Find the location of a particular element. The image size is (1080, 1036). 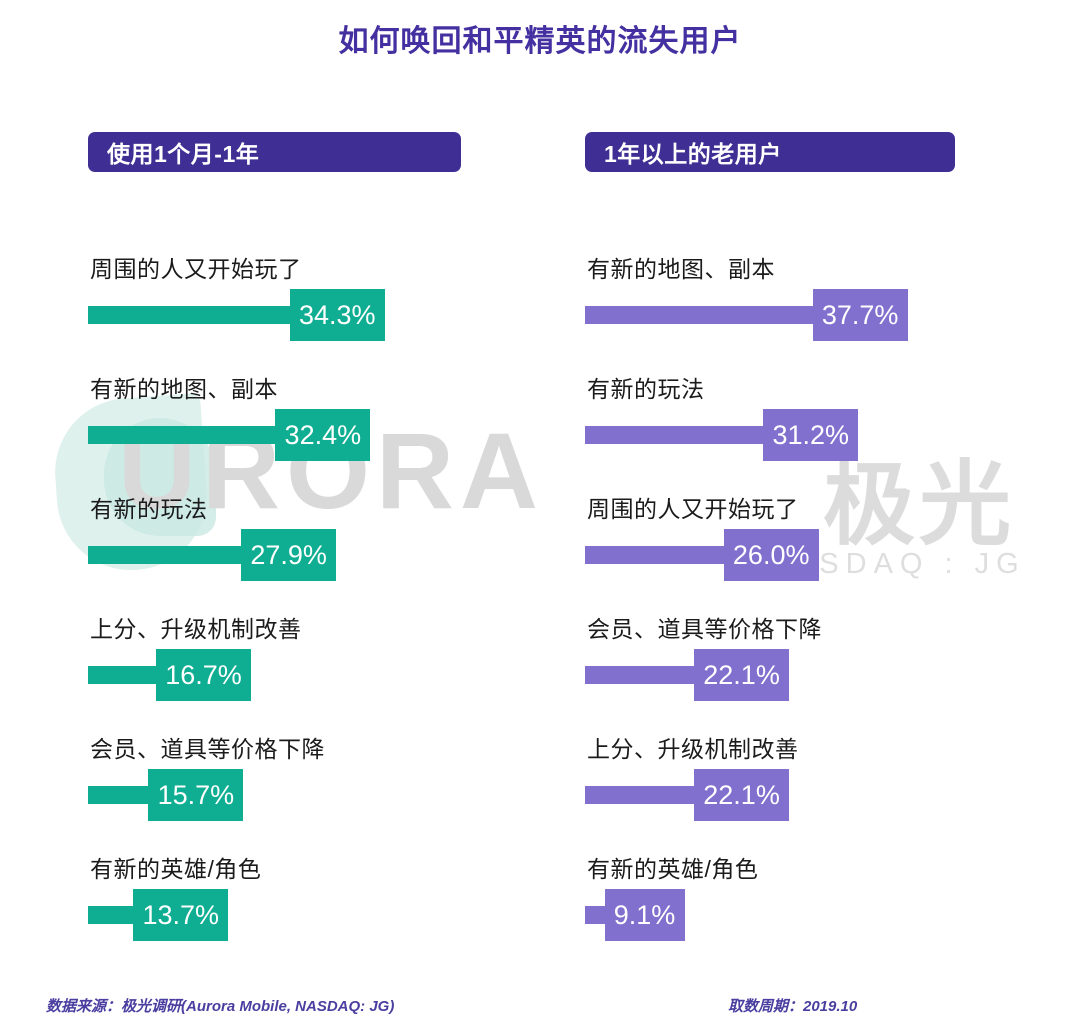

bar-value-label: 32.4% is located at coordinates (323, 435).